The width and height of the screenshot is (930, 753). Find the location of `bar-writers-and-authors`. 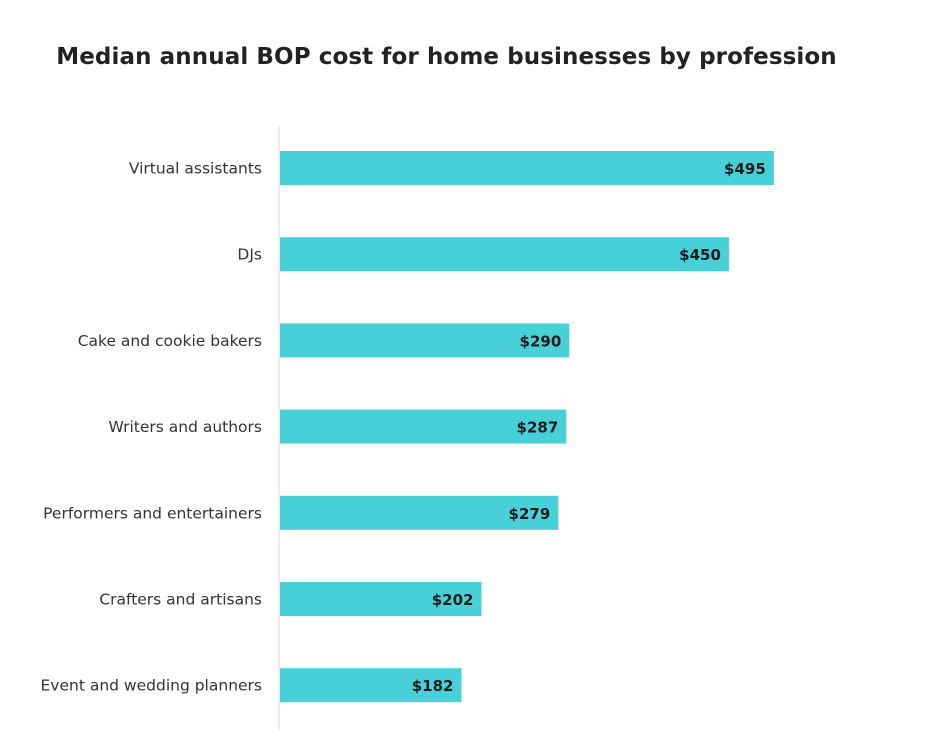

bar-writers-and-authors is located at coordinates (423, 426).